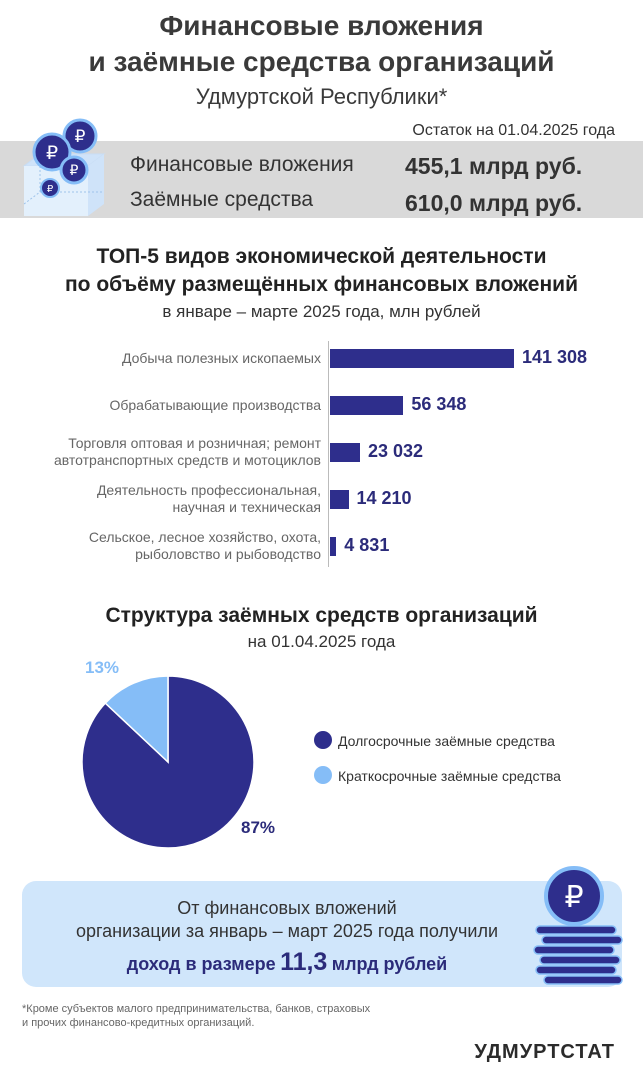 This screenshot has width=643, height=1080. What do you see at coordinates (321, 179) in the screenshot?
I see `summary-band` at bounding box center [321, 179].